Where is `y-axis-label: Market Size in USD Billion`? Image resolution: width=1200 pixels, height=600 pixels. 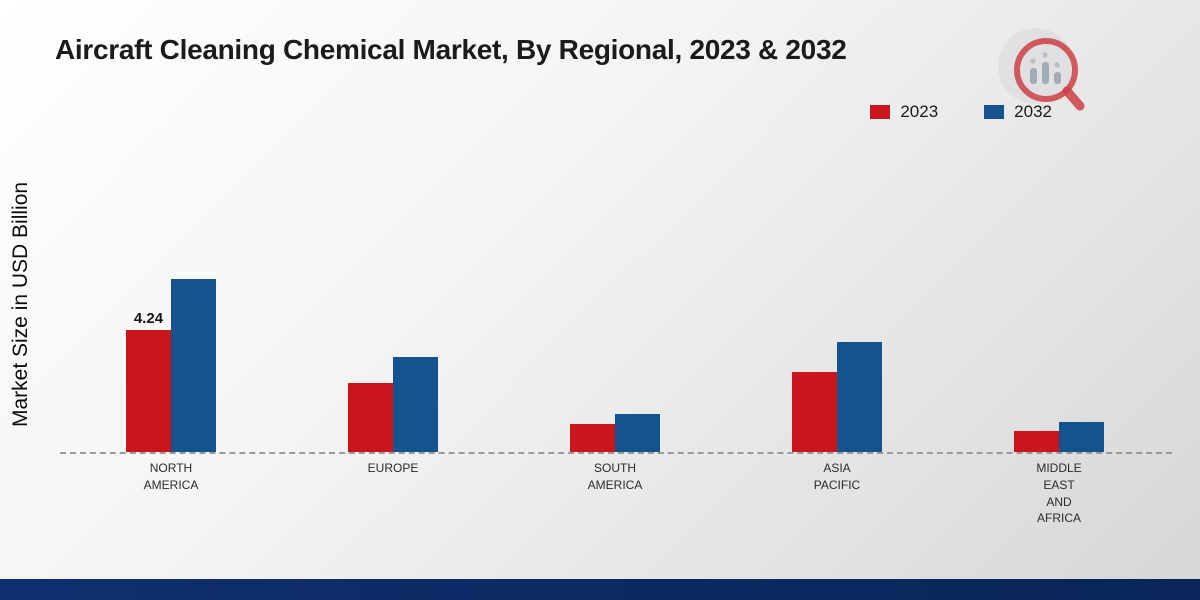
y-axis-label: Market Size in USD Billion is located at coordinates (20, 304).